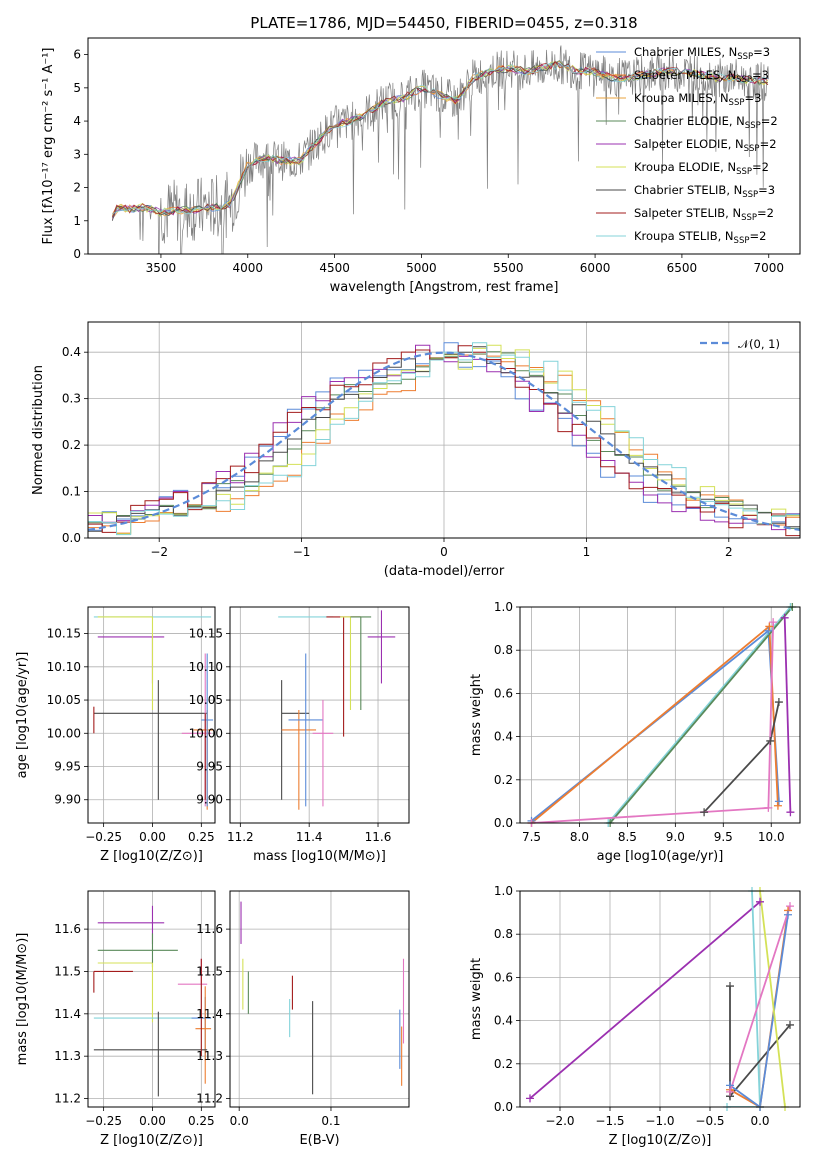 This screenshot has height=1170, width=819. Describe the element at coordinates (71, 492) in the screenshot. I see `y-tick-label: 0.1` at that location.